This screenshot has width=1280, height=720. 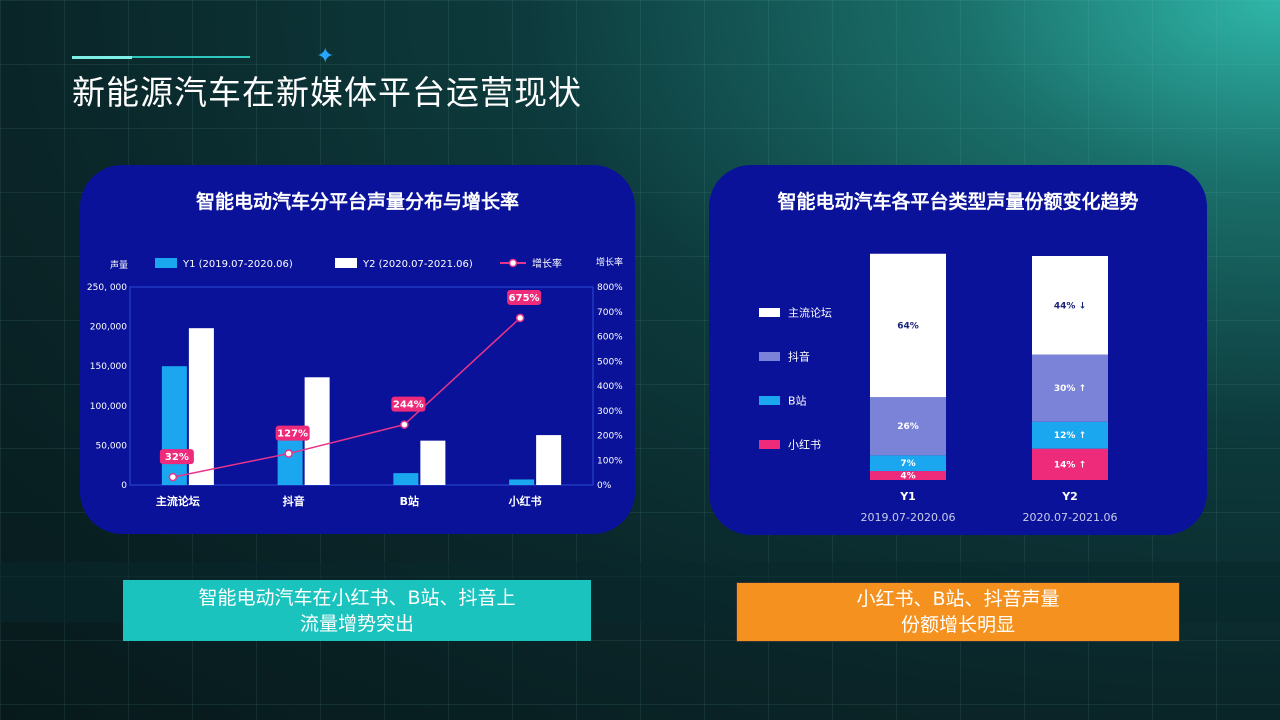 What do you see at coordinates (799, 357) in the screenshot?
I see `legend-label: 抖音` at bounding box center [799, 357].